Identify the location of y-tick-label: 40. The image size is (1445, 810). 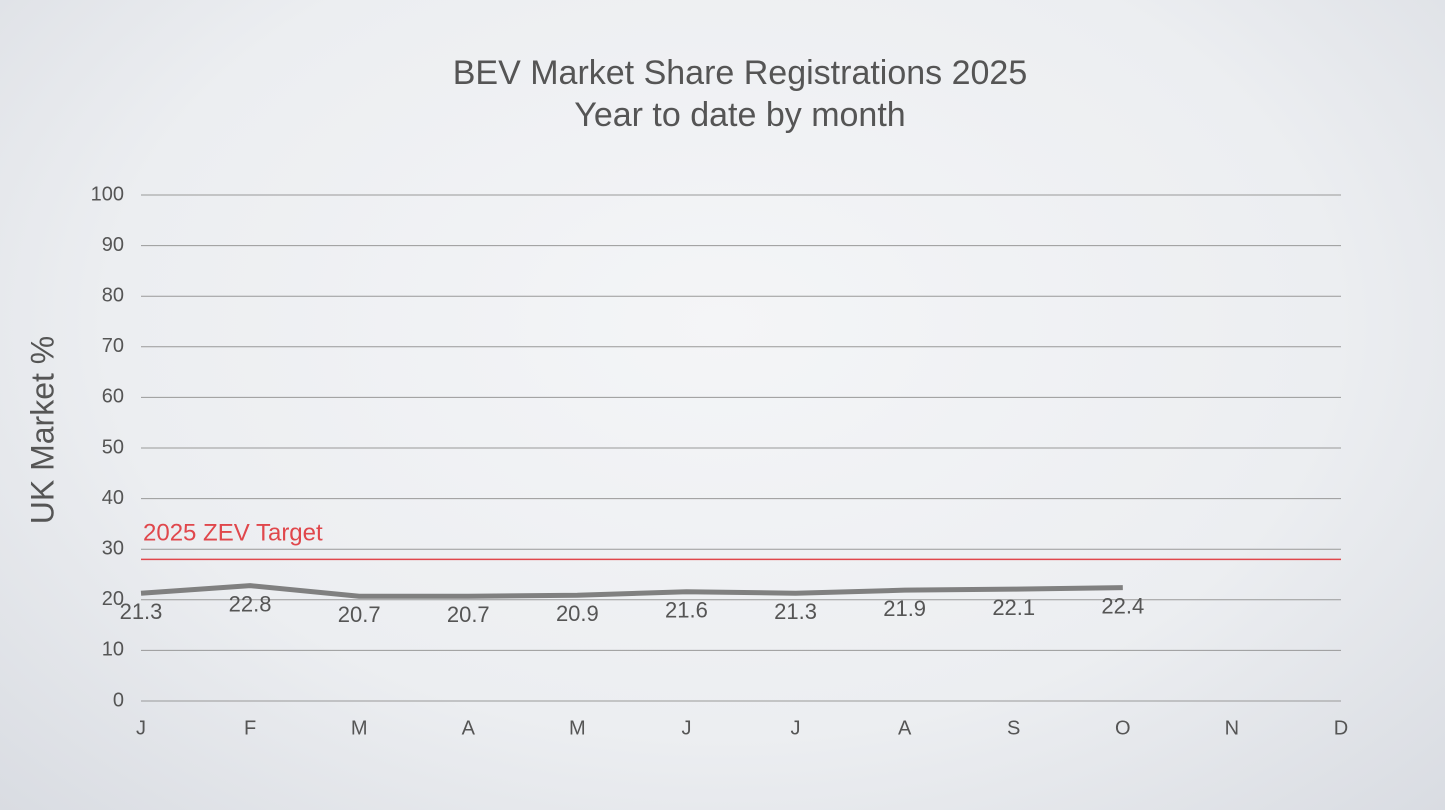
(113, 498).